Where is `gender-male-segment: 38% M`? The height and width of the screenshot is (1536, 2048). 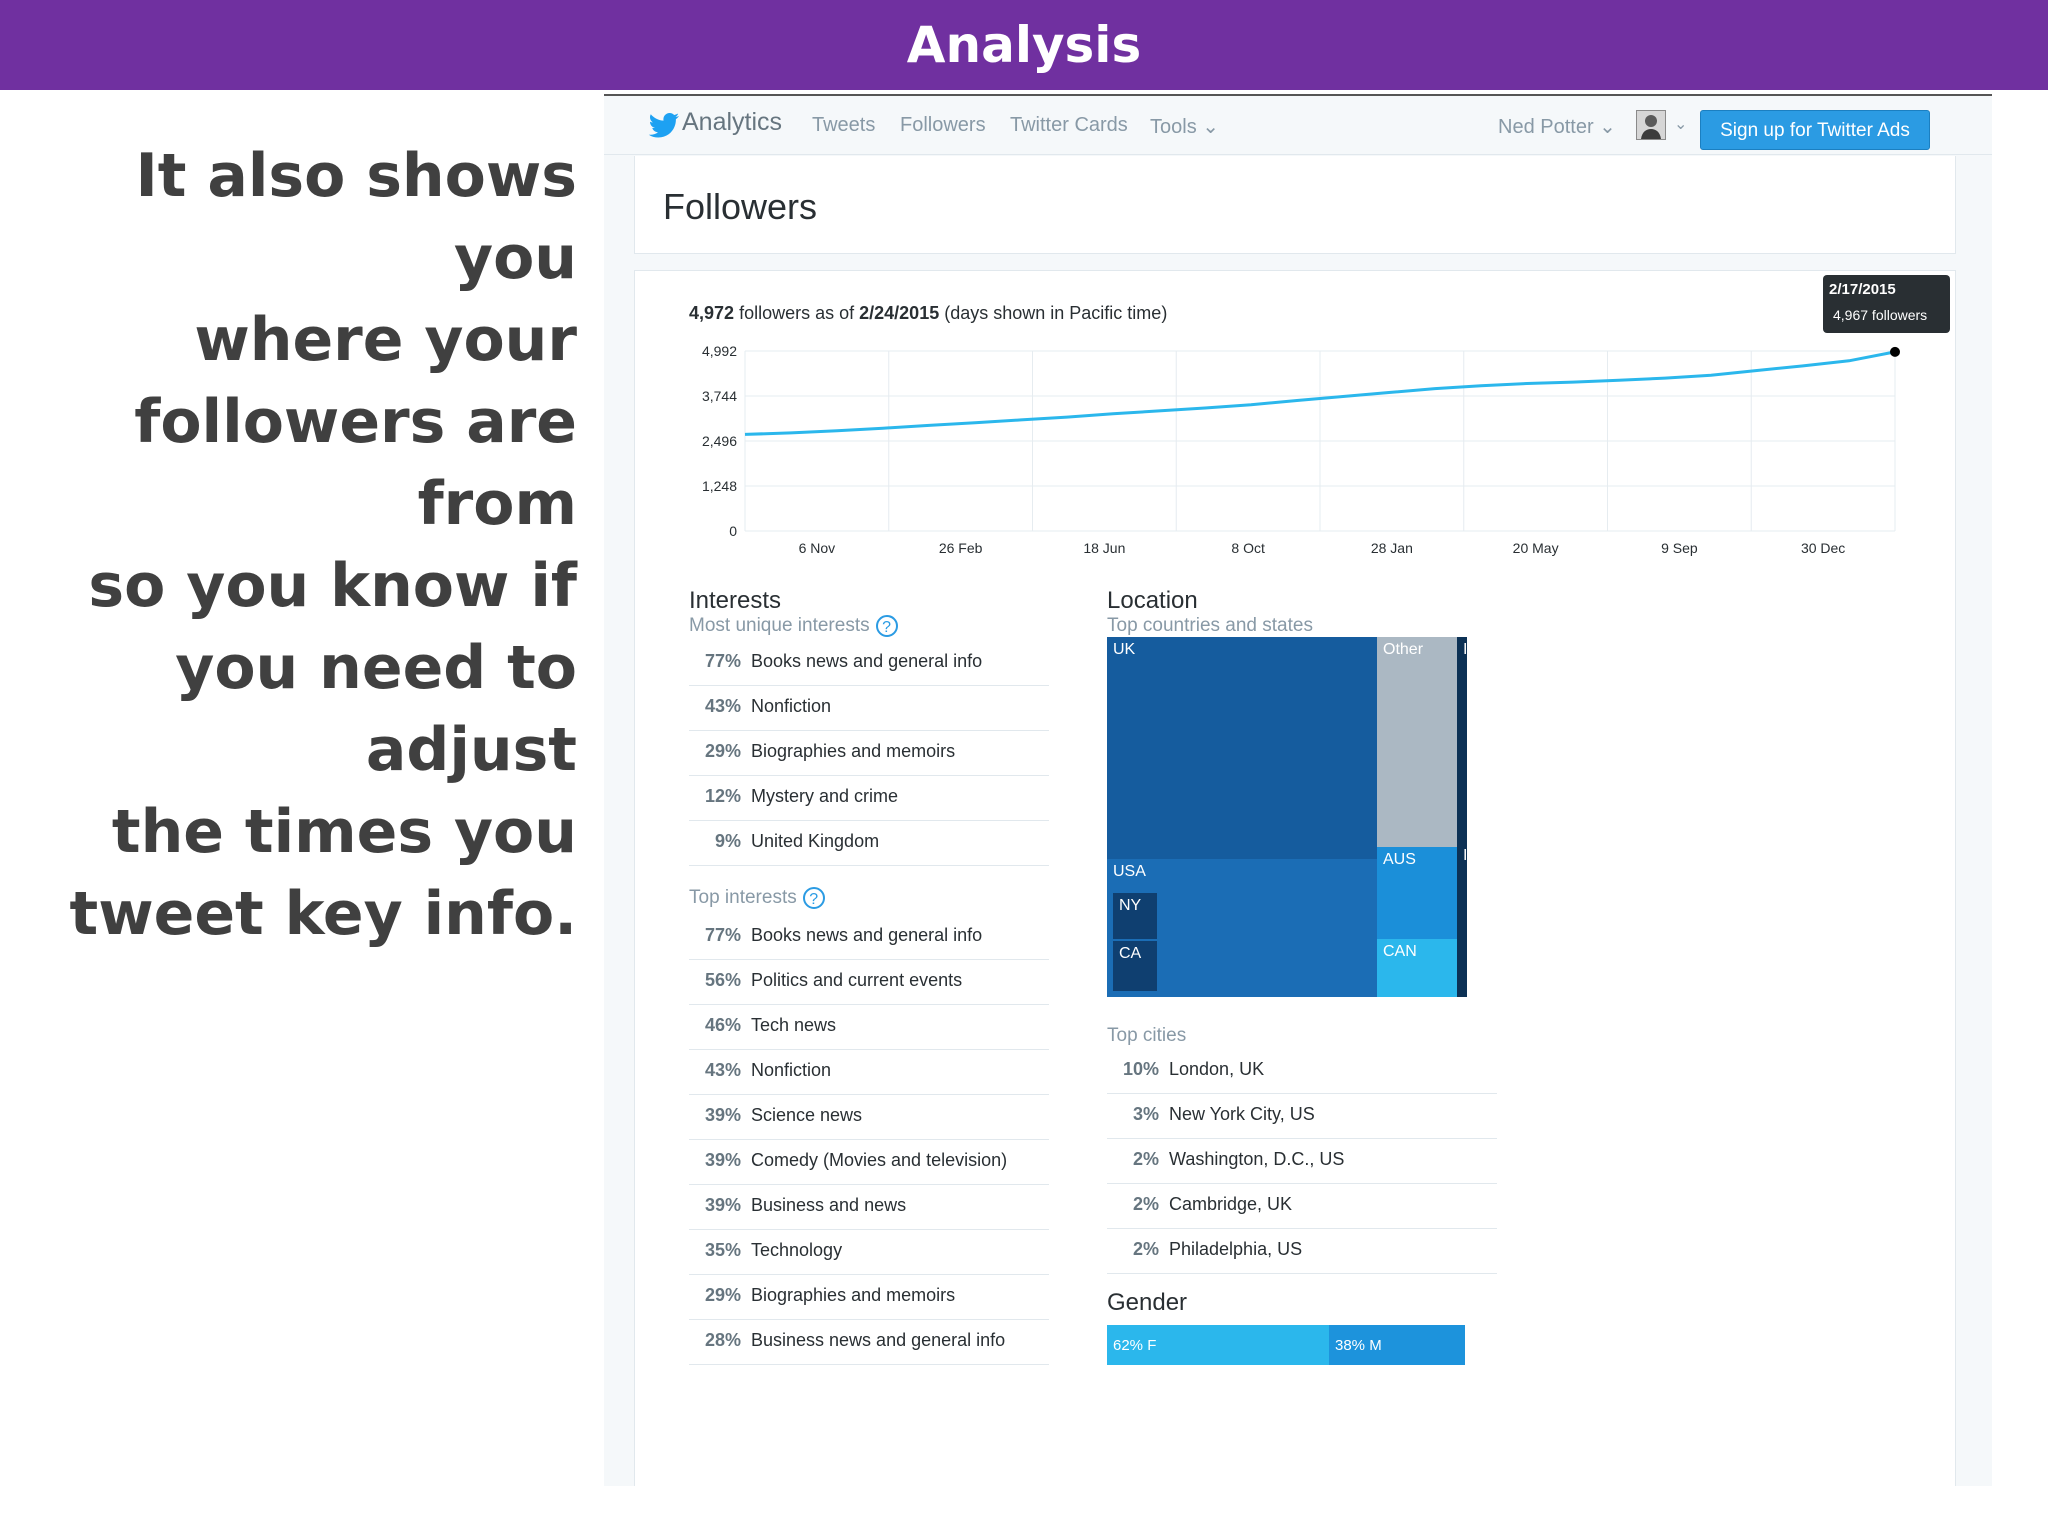 gender-male-segment: 38% M is located at coordinates (1397, 1345).